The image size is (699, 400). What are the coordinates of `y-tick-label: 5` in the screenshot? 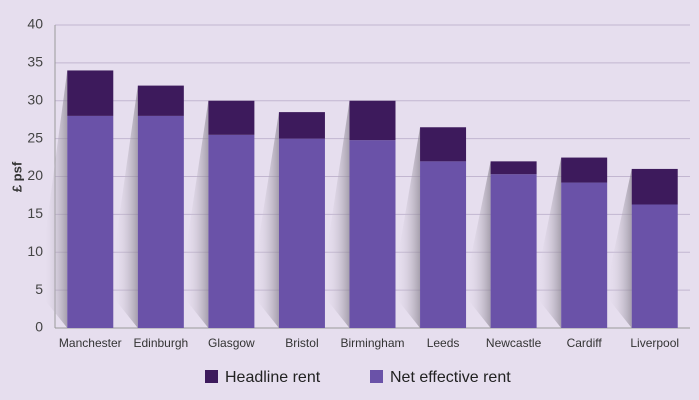 It's located at (39, 289).